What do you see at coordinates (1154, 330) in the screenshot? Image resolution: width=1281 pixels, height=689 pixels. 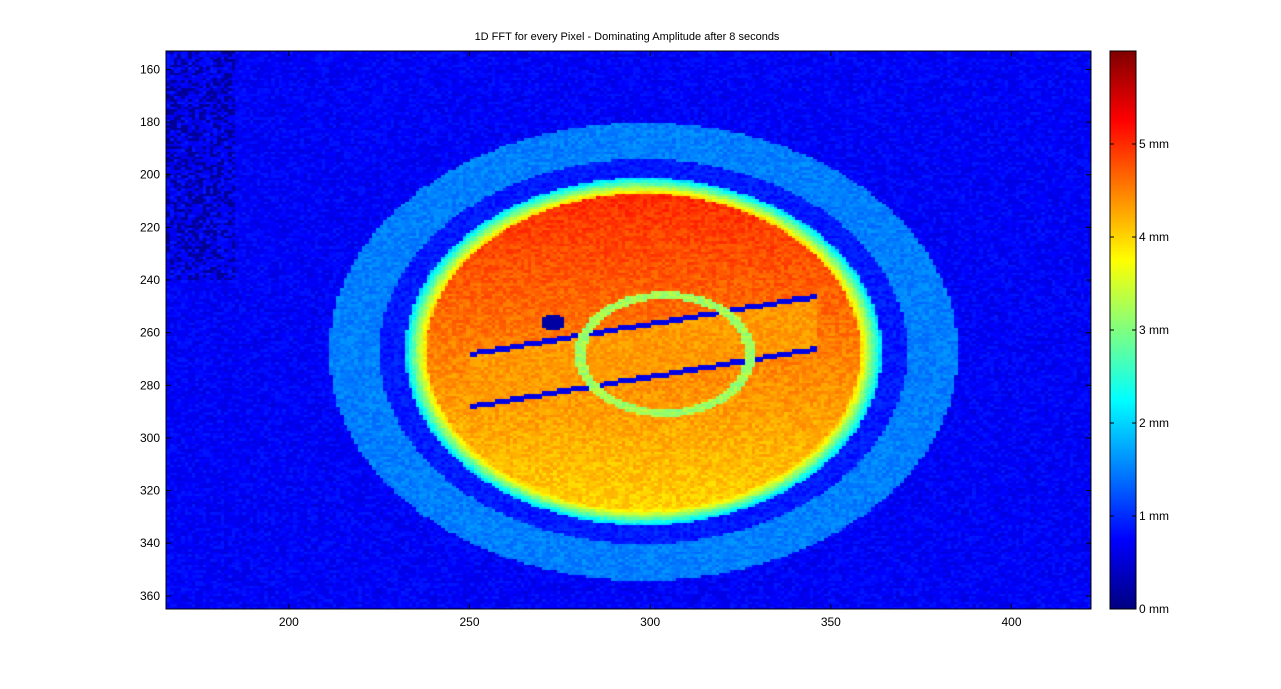 I see `colorbar-tick-label: 3 mm` at bounding box center [1154, 330].